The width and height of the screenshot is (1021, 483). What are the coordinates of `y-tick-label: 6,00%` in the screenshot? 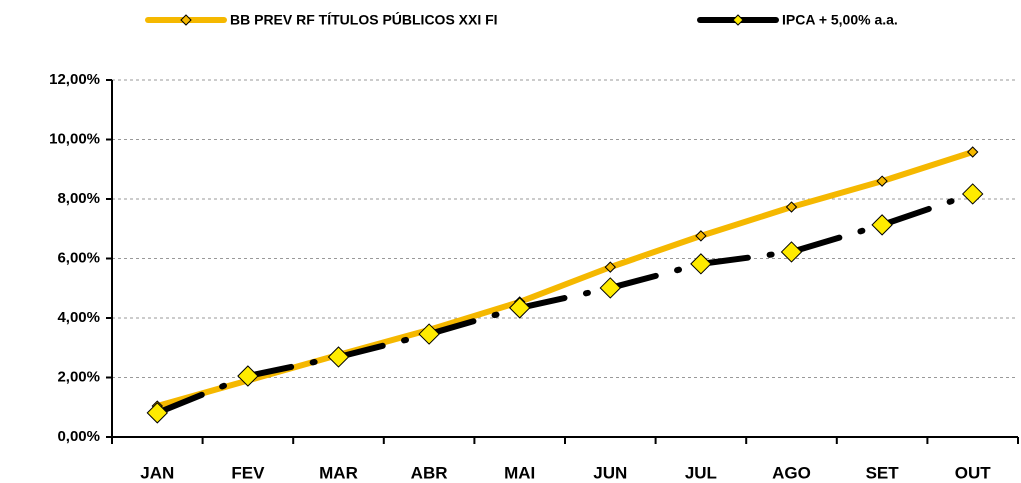 It's located at (78, 257).